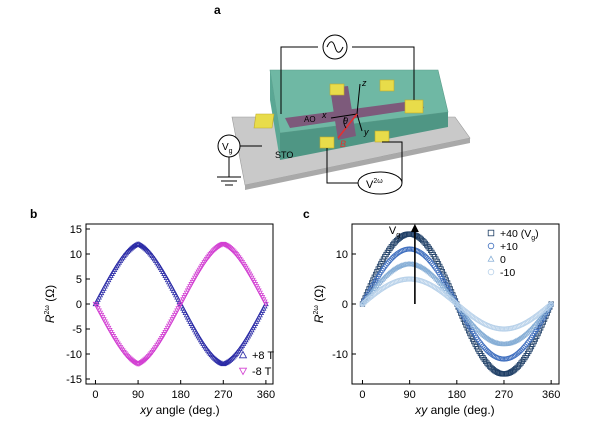 This screenshot has height=433, width=600. I want to click on x-axis-label: xy angle (deg.), so click(454, 410).